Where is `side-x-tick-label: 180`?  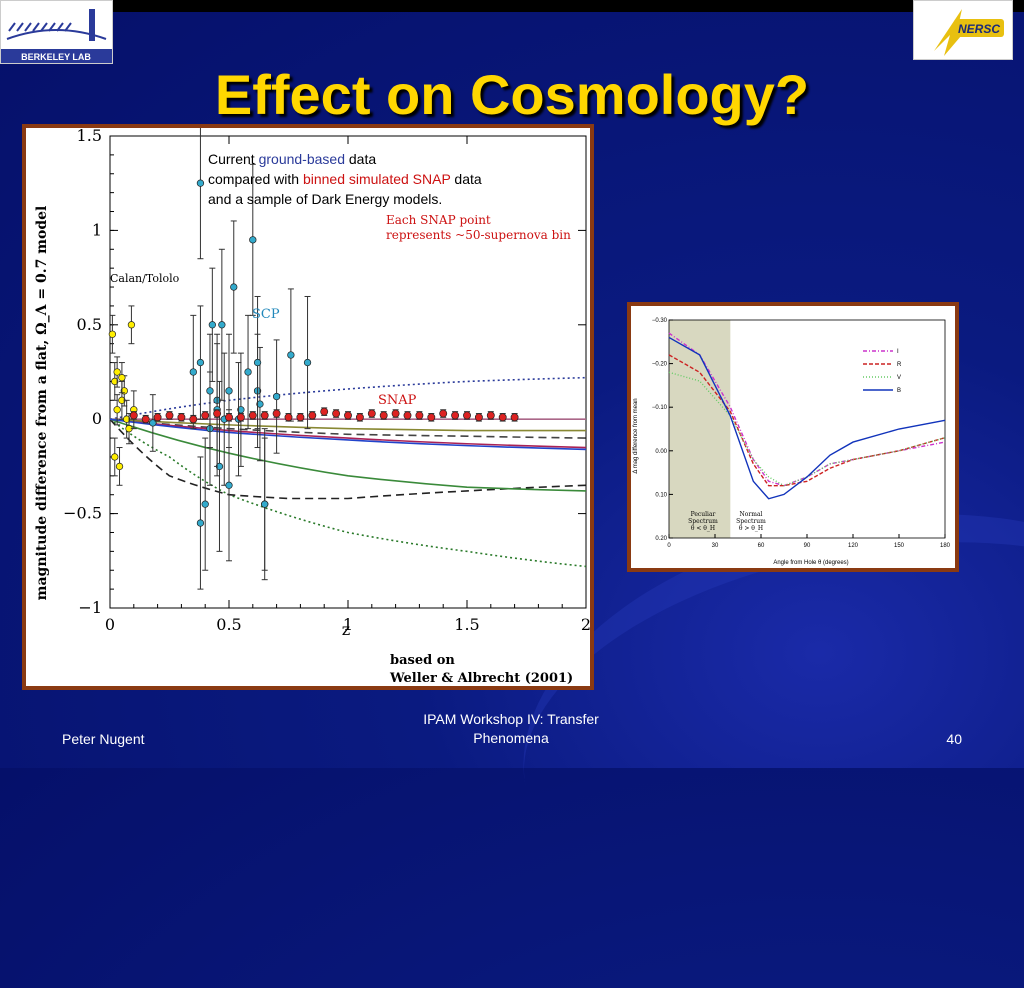 side-x-tick-label: 180 is located at coordinates (945, 546).